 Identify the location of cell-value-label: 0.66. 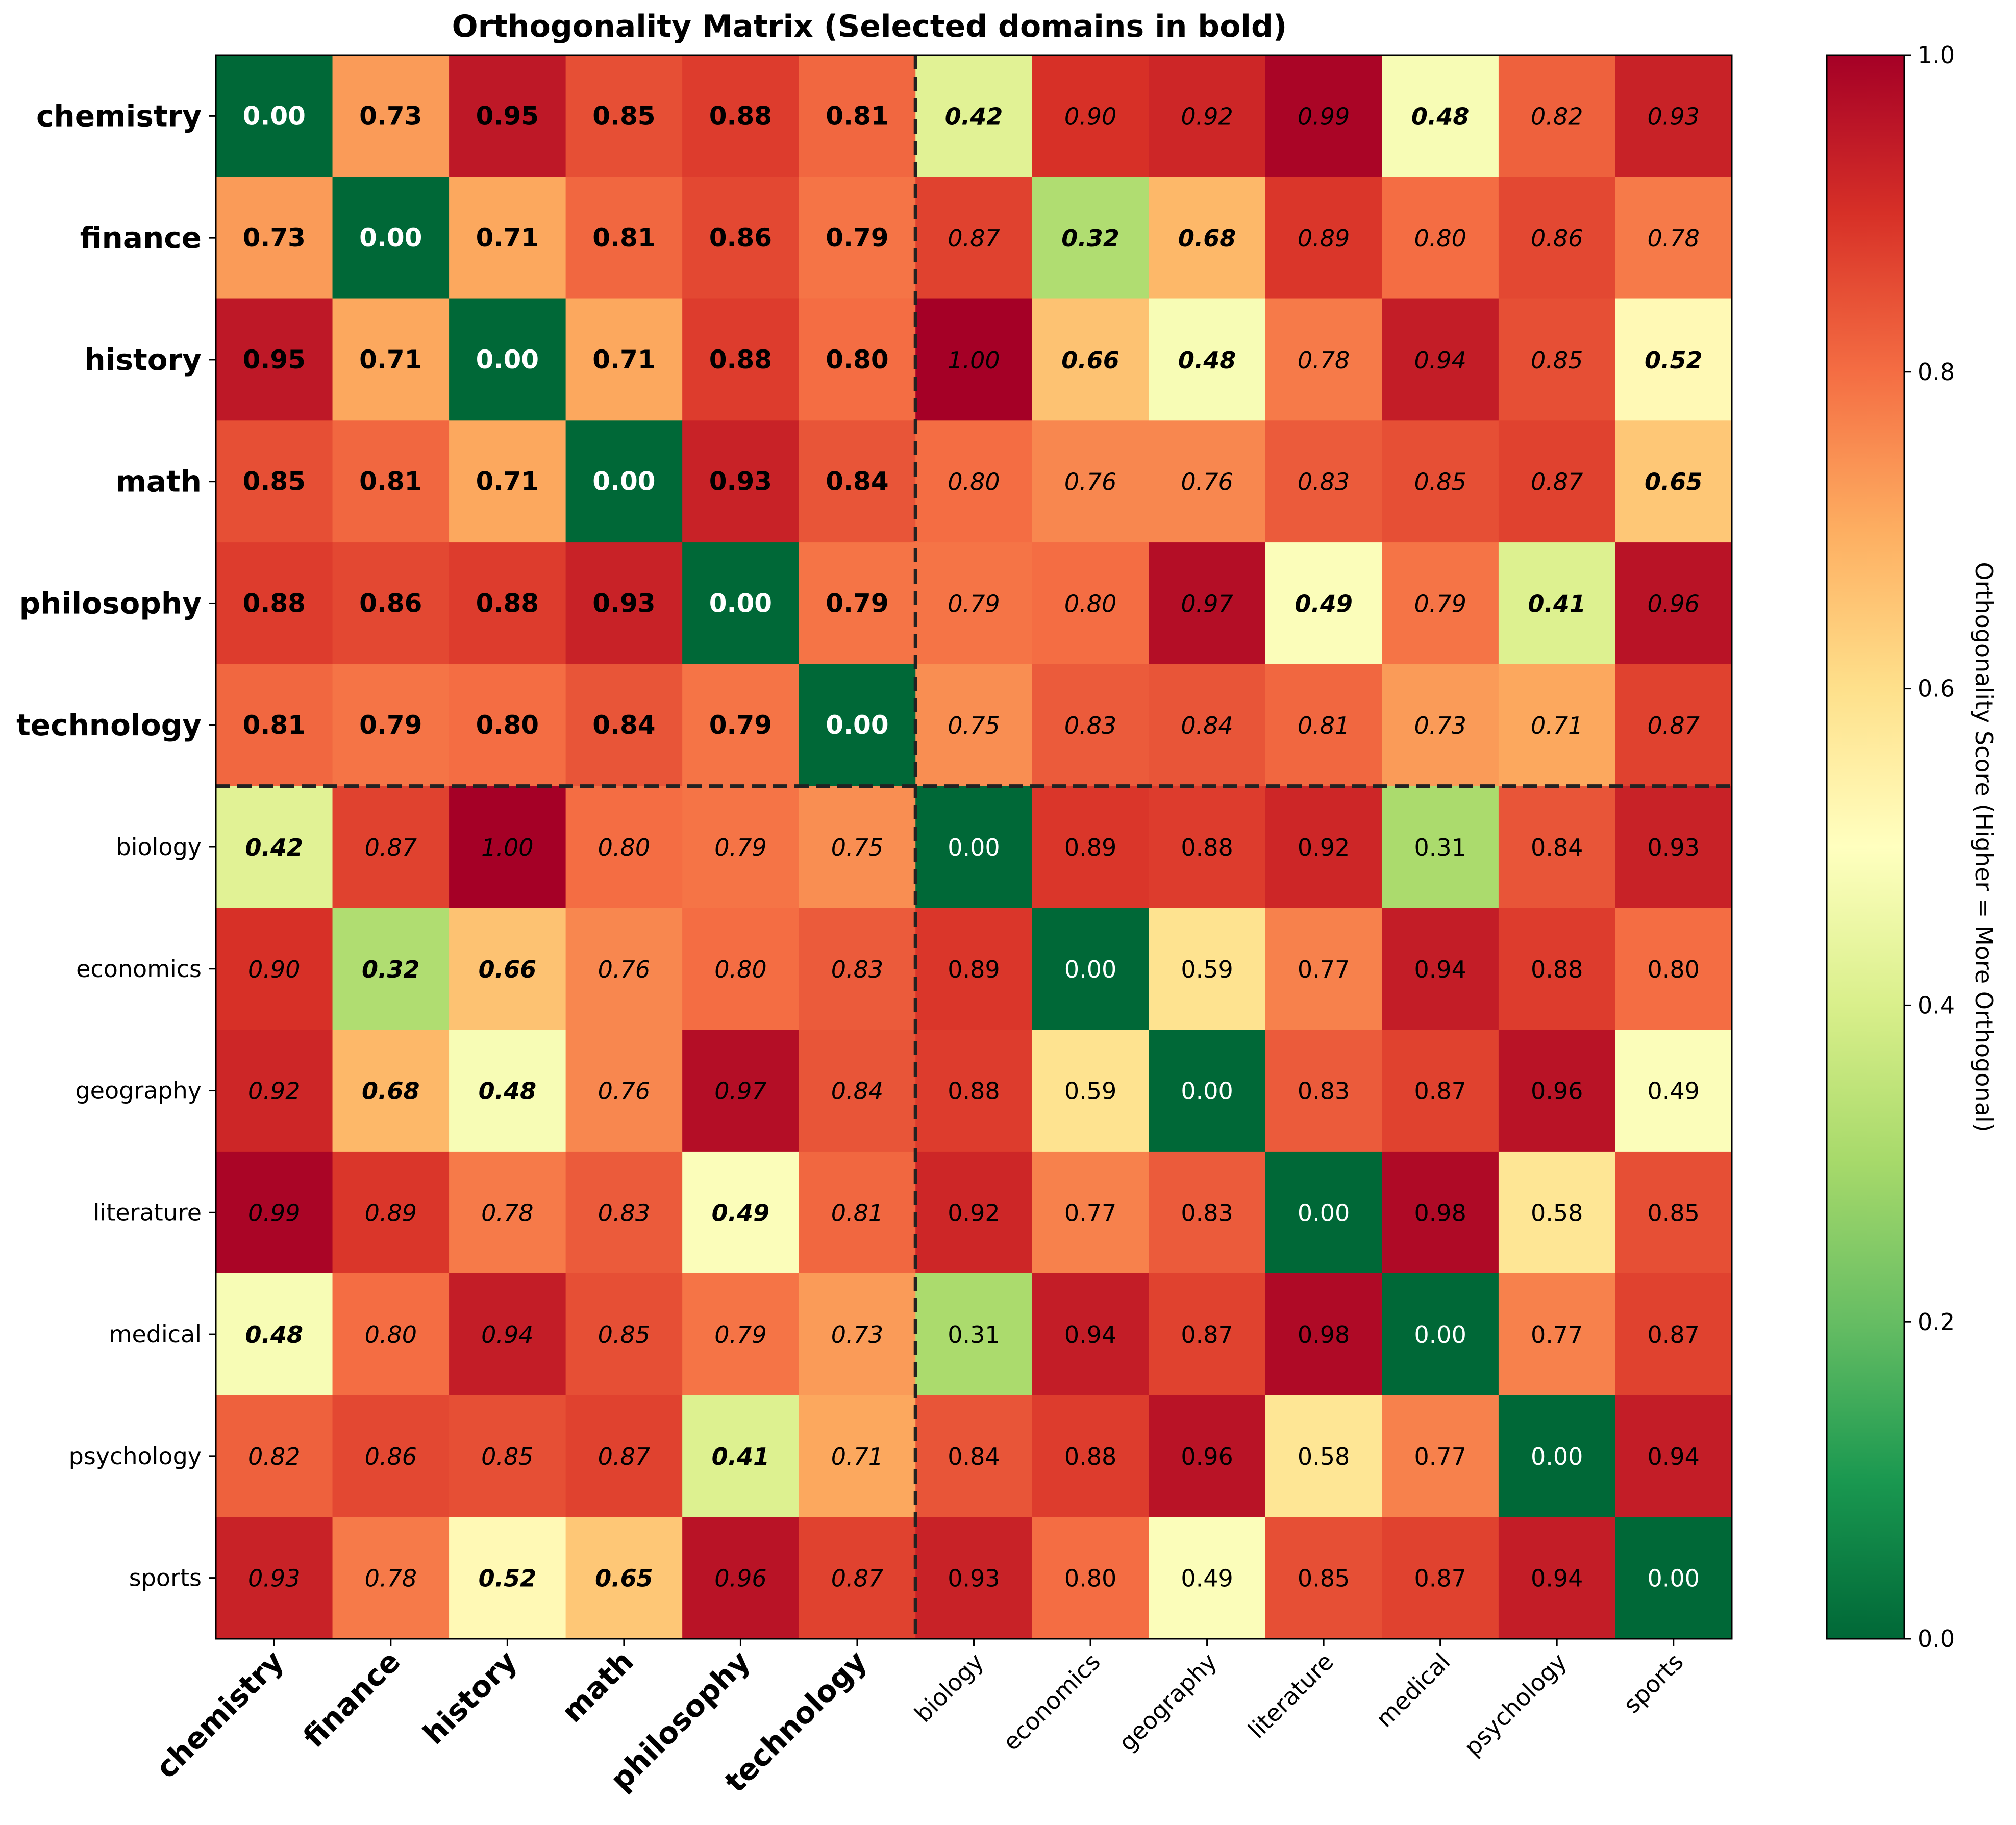
(508, 969).